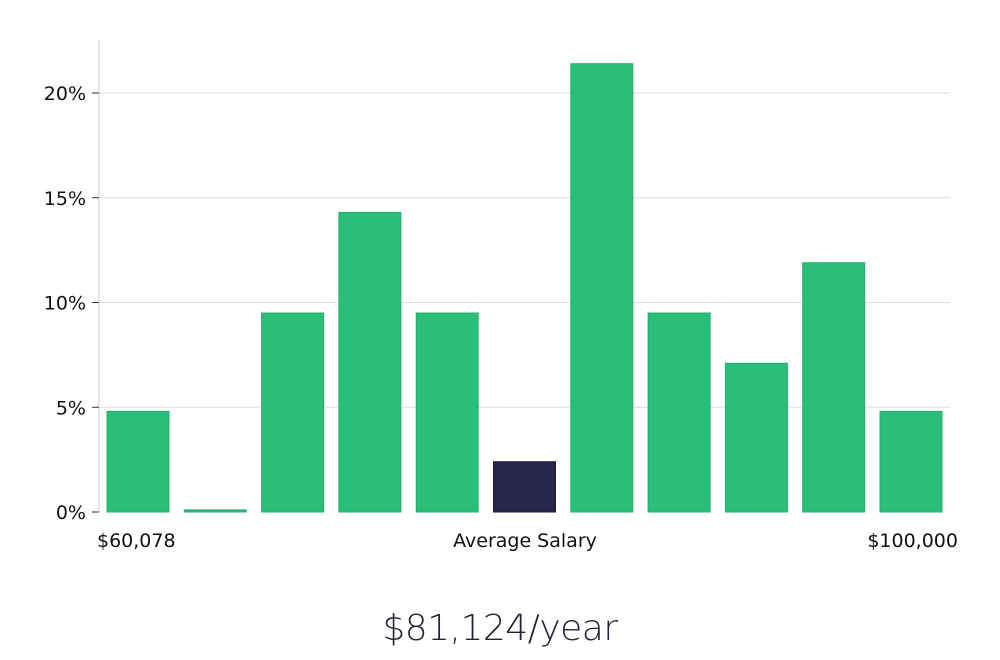 This screenshot has height=660, width=1000. Describe the element at coordinates (500, 628) in the screenshot. I see `average-salary-value: $81,124/year` at that location.